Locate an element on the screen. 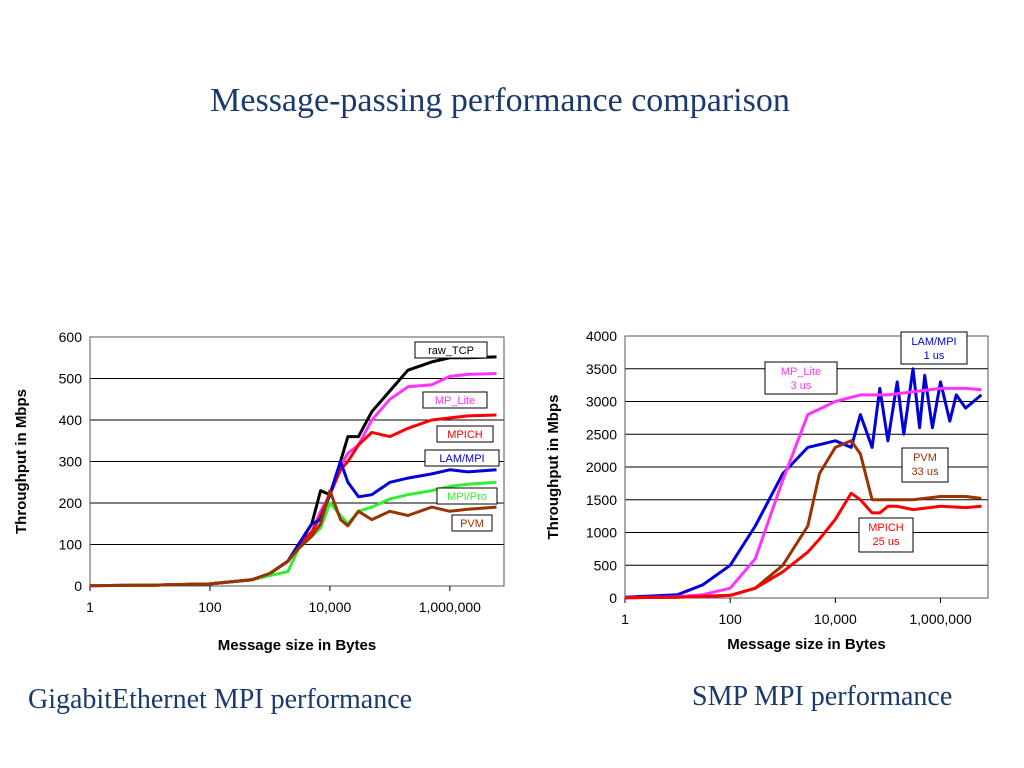  y-tick-label: 400 is located at coordinates (71, 420).